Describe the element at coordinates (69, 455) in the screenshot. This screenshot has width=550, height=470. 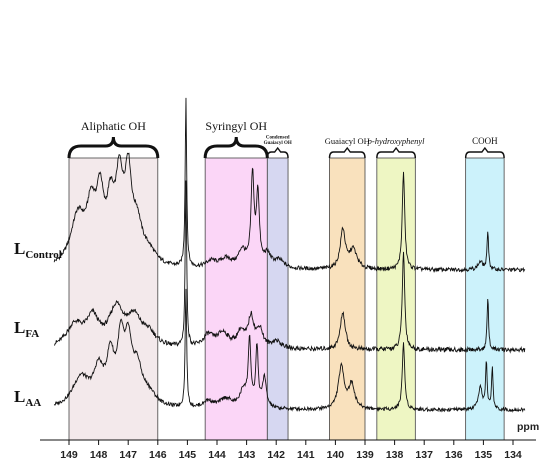
I see `x-tick-label-149: 149` at that location.